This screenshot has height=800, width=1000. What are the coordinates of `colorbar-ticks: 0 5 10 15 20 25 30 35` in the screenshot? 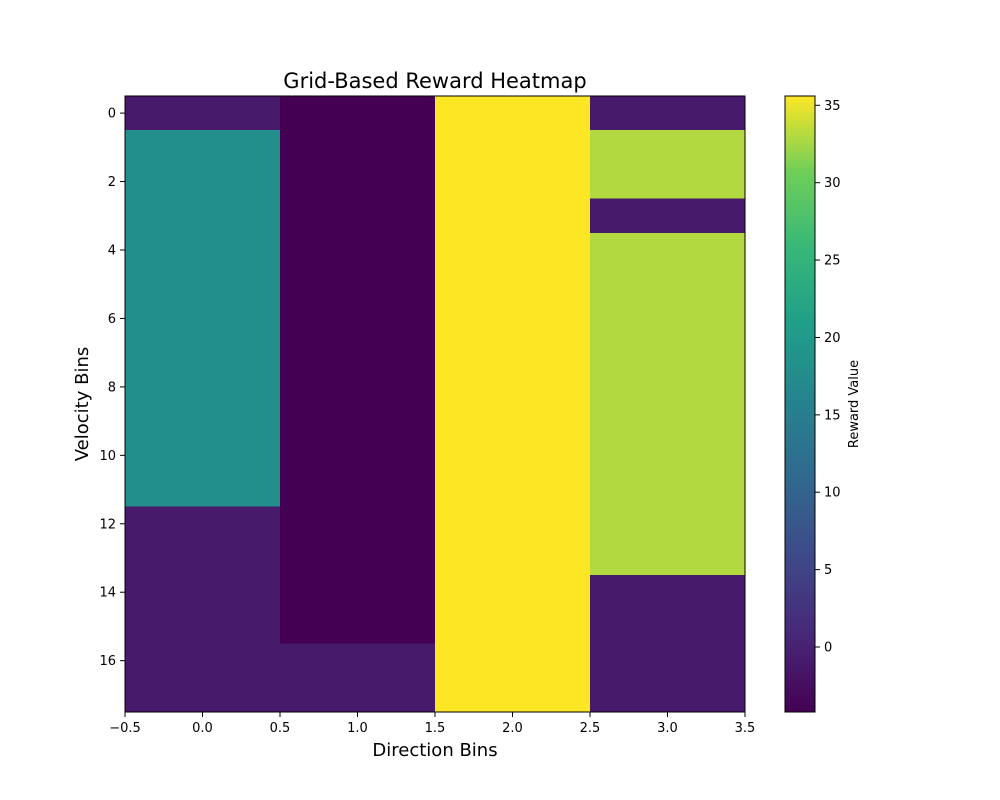 It's located at (828, 377).